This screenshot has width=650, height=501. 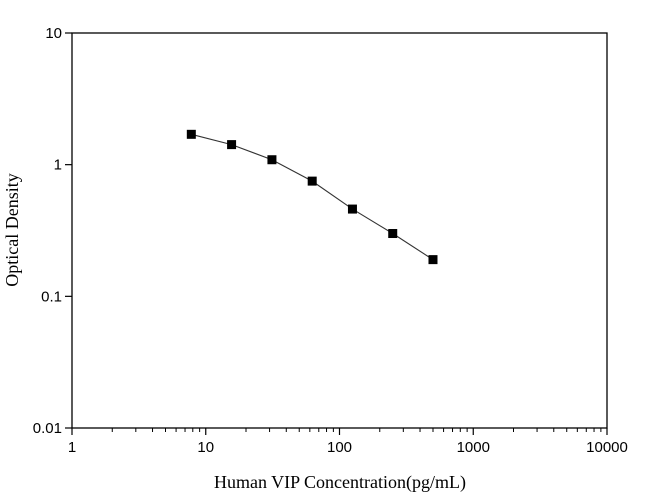 I want to click on x-tick-label: 1, so click(x=72, y=447).